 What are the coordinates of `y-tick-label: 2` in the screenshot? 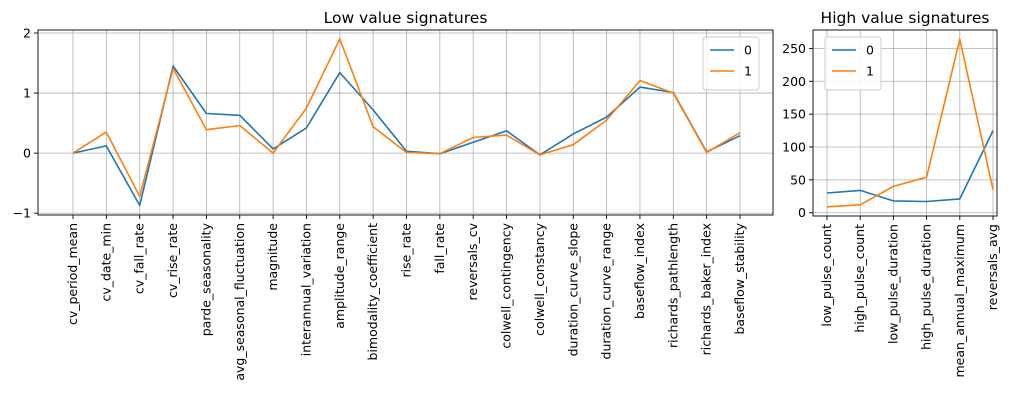 It's located at (27, 33).